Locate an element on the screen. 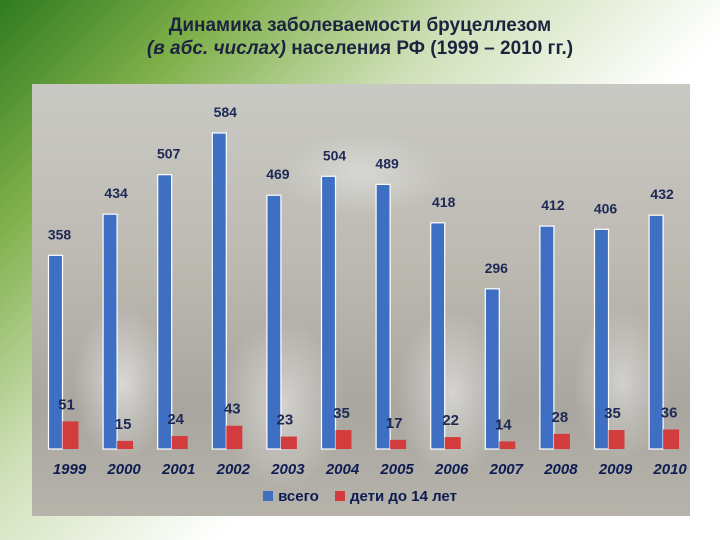 This screenshot has width=720, height=540. label-kids-2007: 14 is located at coordinates (503, 424).